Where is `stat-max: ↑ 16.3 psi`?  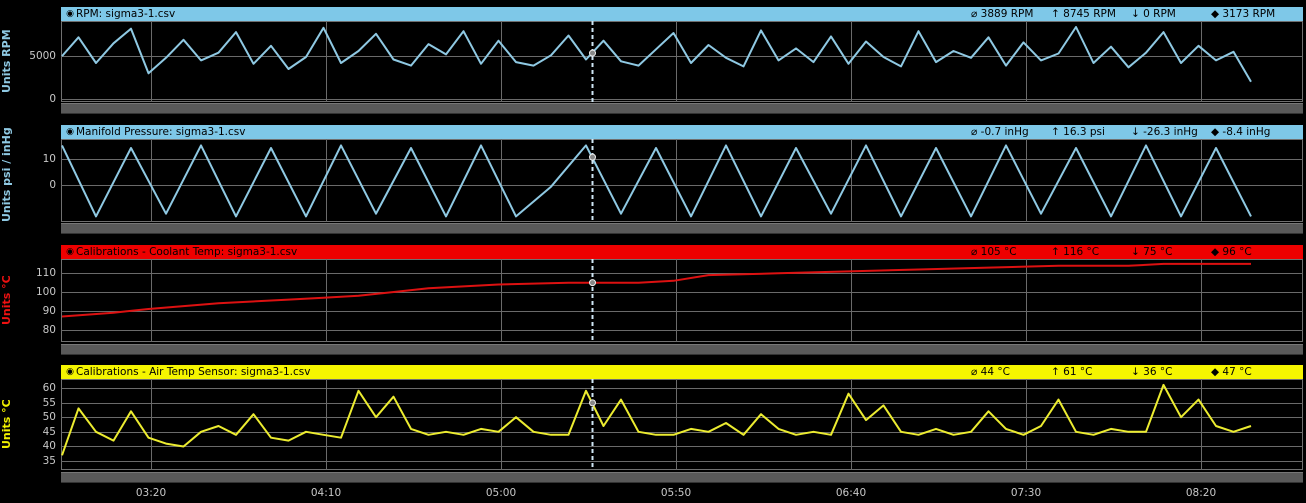
stat-max: ↑ 16.3 psi is located at coordinates (1078, 132).